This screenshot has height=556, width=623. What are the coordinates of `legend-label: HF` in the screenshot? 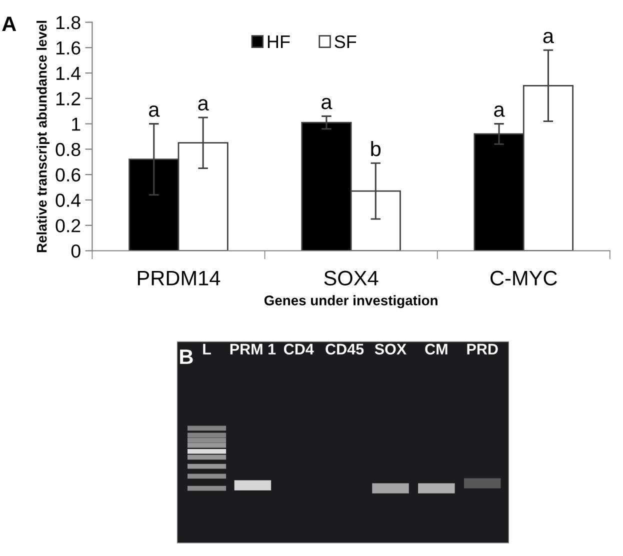 It's located at (279, 42).